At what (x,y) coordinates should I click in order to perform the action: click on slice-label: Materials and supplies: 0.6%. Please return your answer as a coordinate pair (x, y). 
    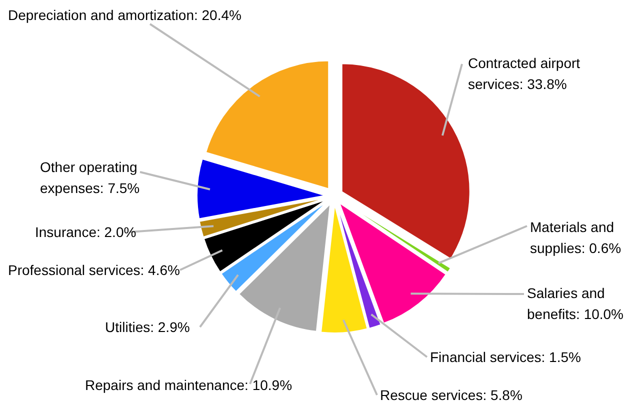
    Looking at the image, I should click on (576, 237).